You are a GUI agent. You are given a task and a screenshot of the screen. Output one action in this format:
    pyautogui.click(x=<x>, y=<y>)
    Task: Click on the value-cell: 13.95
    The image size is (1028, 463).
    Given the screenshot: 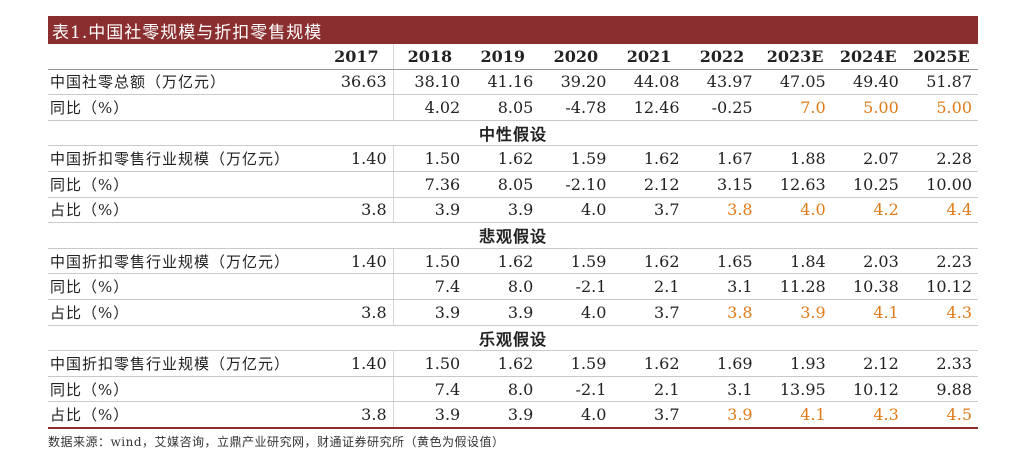 What is the action you would take?
    pyautogui.click(x=795, y=389)
    